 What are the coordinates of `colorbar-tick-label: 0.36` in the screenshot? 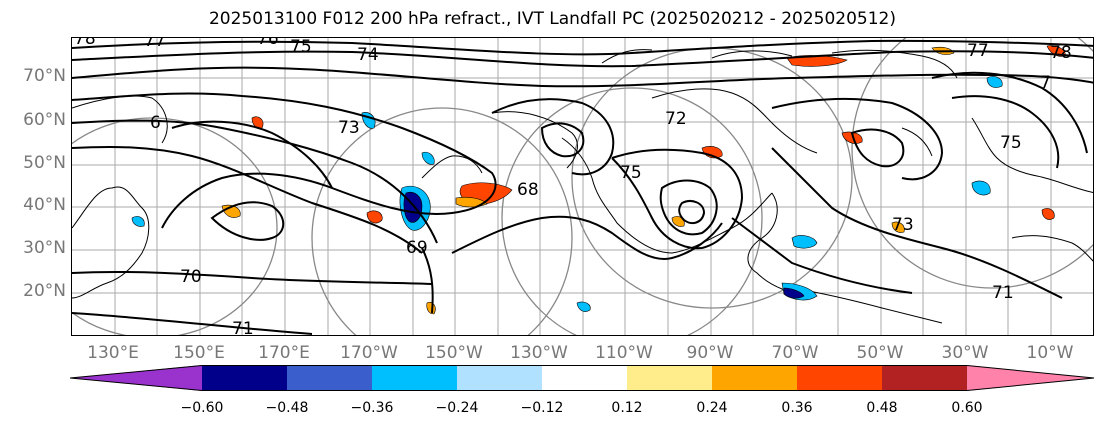 It's located at (797, 408).